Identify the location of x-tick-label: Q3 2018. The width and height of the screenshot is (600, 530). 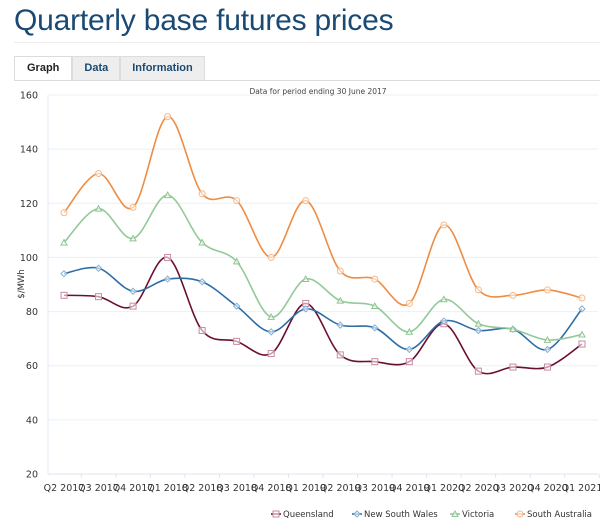
(236, 488).